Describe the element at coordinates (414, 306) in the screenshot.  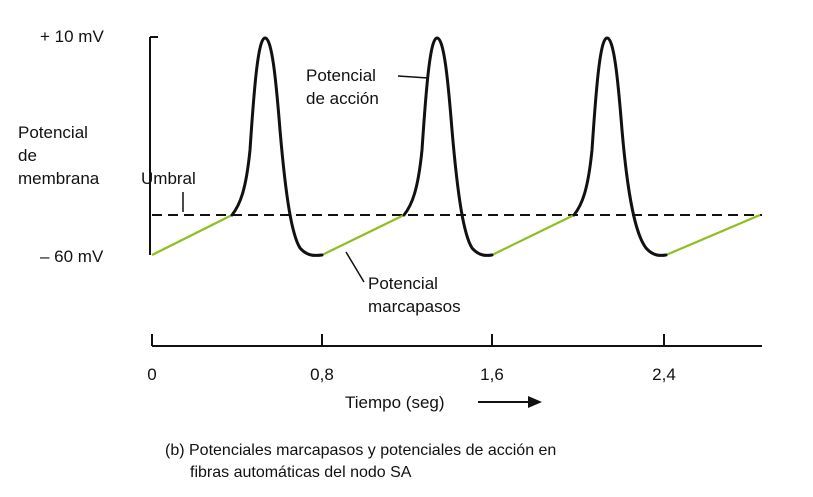
I see `pacemaker-label-line-2: marcapasos` at that location.